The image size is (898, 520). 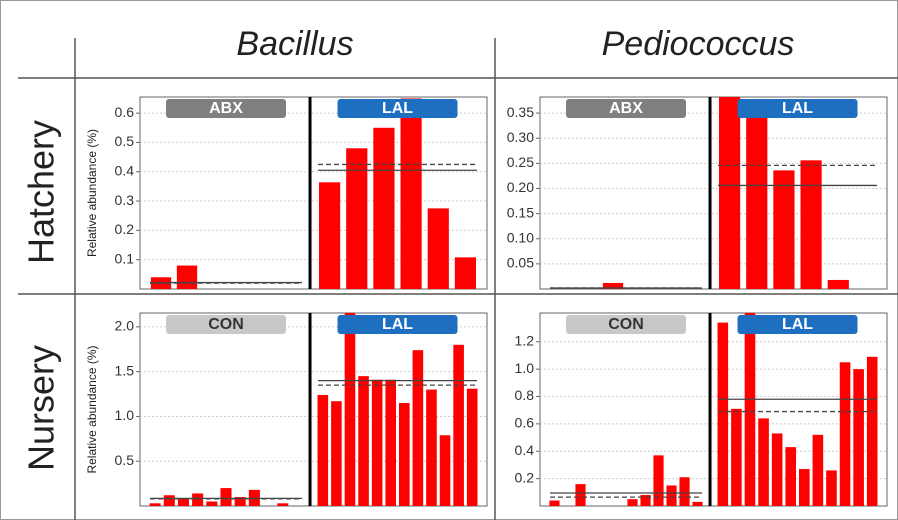 I want to click on y-tick-label: 0.25, so click(x=520, y=162).